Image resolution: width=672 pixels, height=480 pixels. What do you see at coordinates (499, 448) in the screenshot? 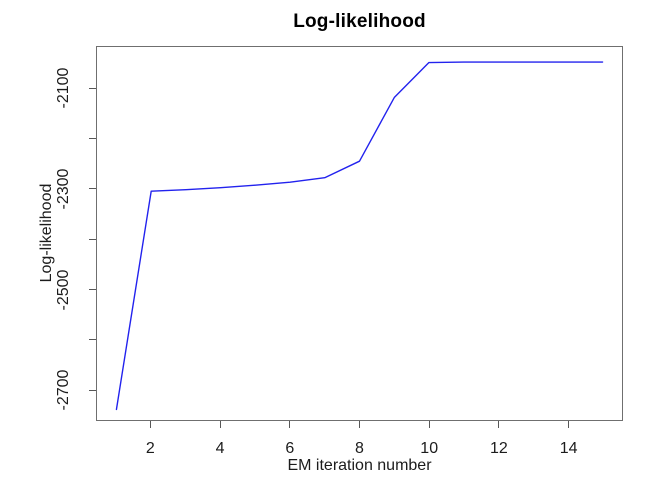
I see `x-tick-label: 12` at bounding box center [499, 448].